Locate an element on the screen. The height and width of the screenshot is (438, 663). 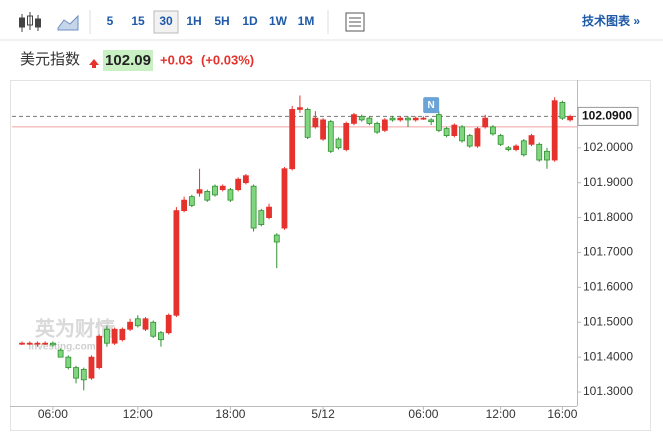
interval-button: 5H is located at coordinates (221, 21).